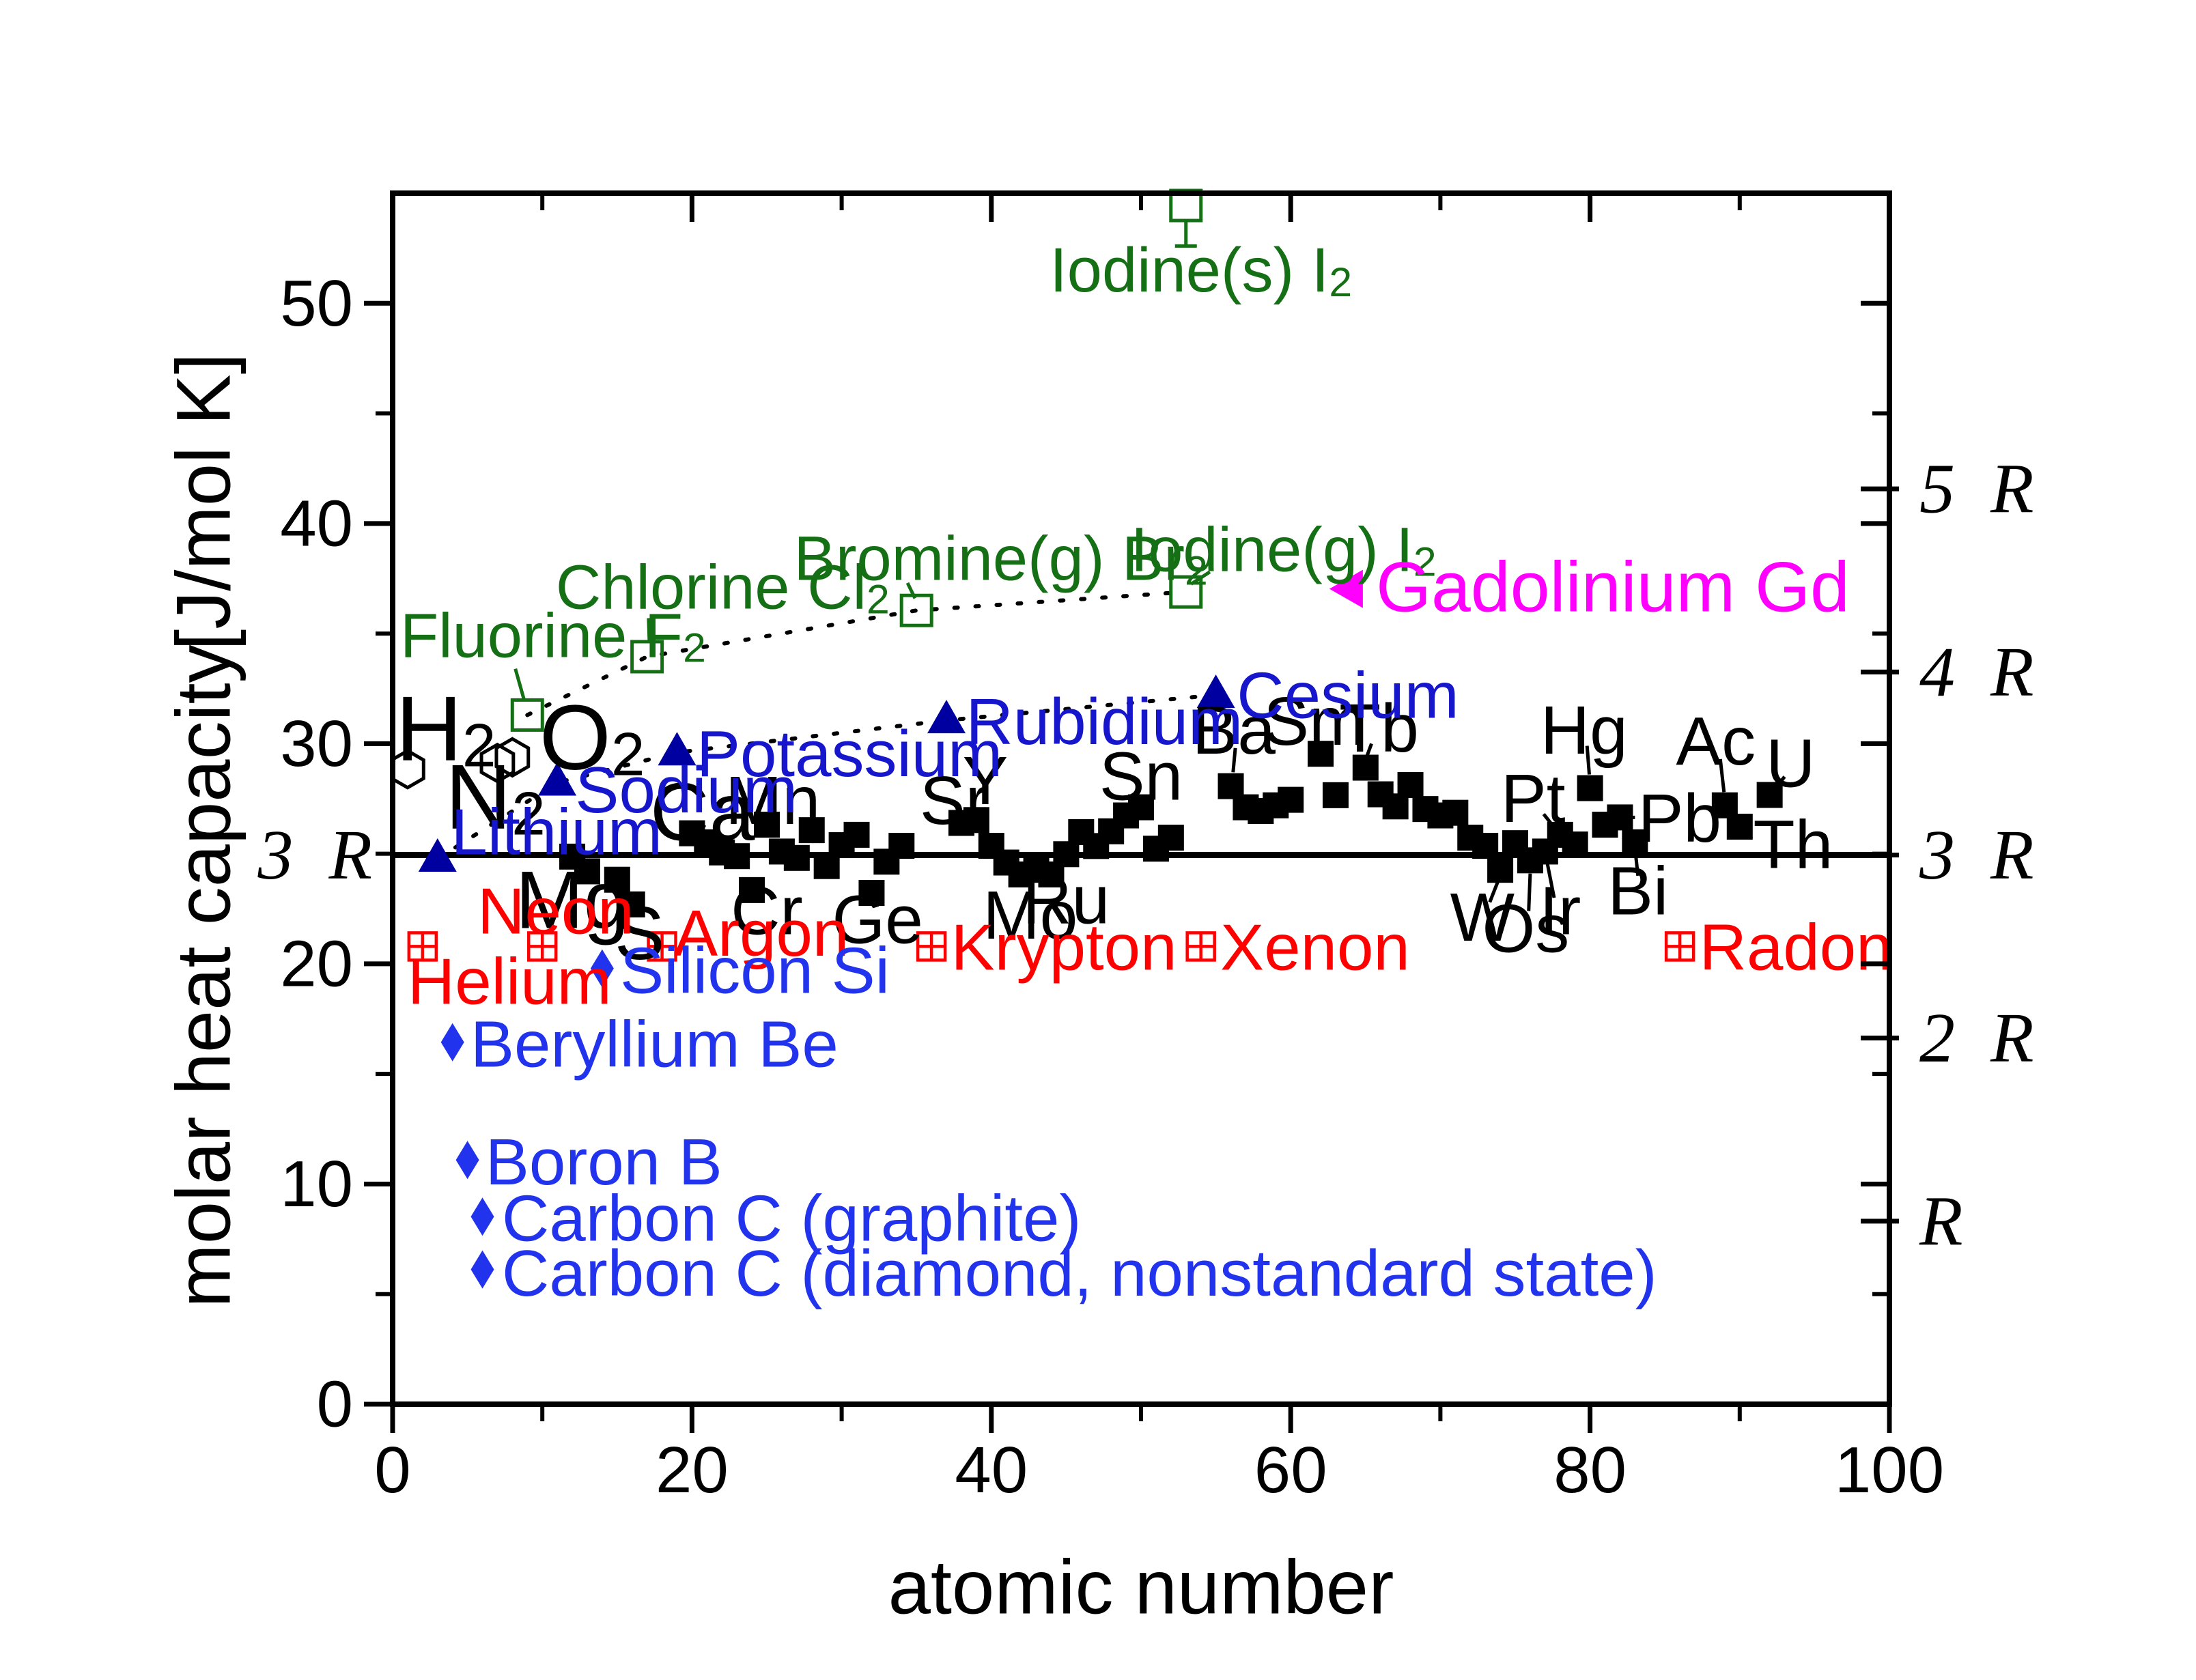 This screenshot has width=2196, height=1680. What do you see at coordinates (1529, 892) in the screenshot?
I see `leader-line-Os` at bounding box center [1529, 892].